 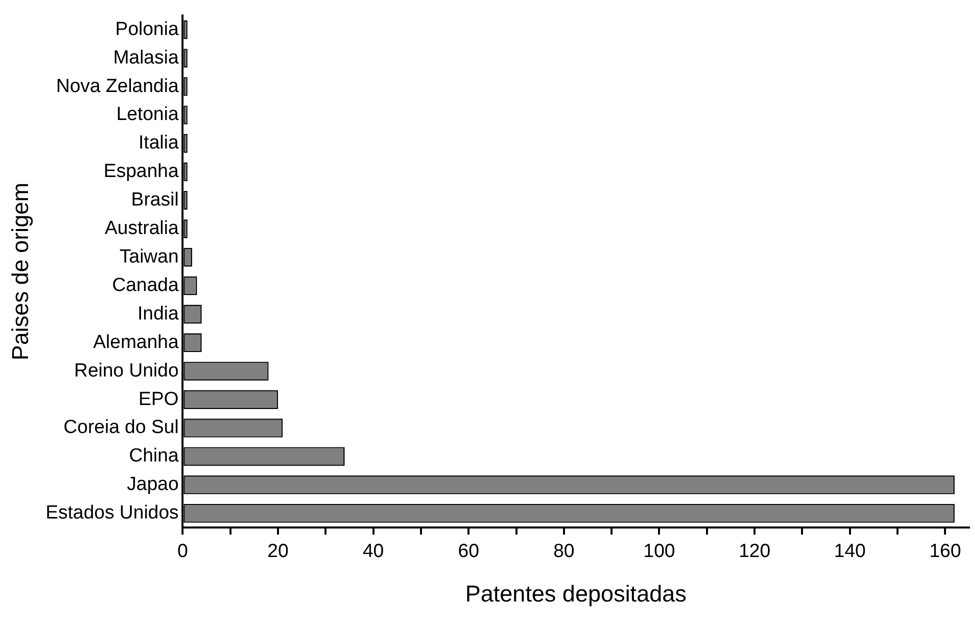 What do you see at coordinates (182, 551) in the screenshot?
I see `x-tick-label: 0` at bounding box center [182, 551].